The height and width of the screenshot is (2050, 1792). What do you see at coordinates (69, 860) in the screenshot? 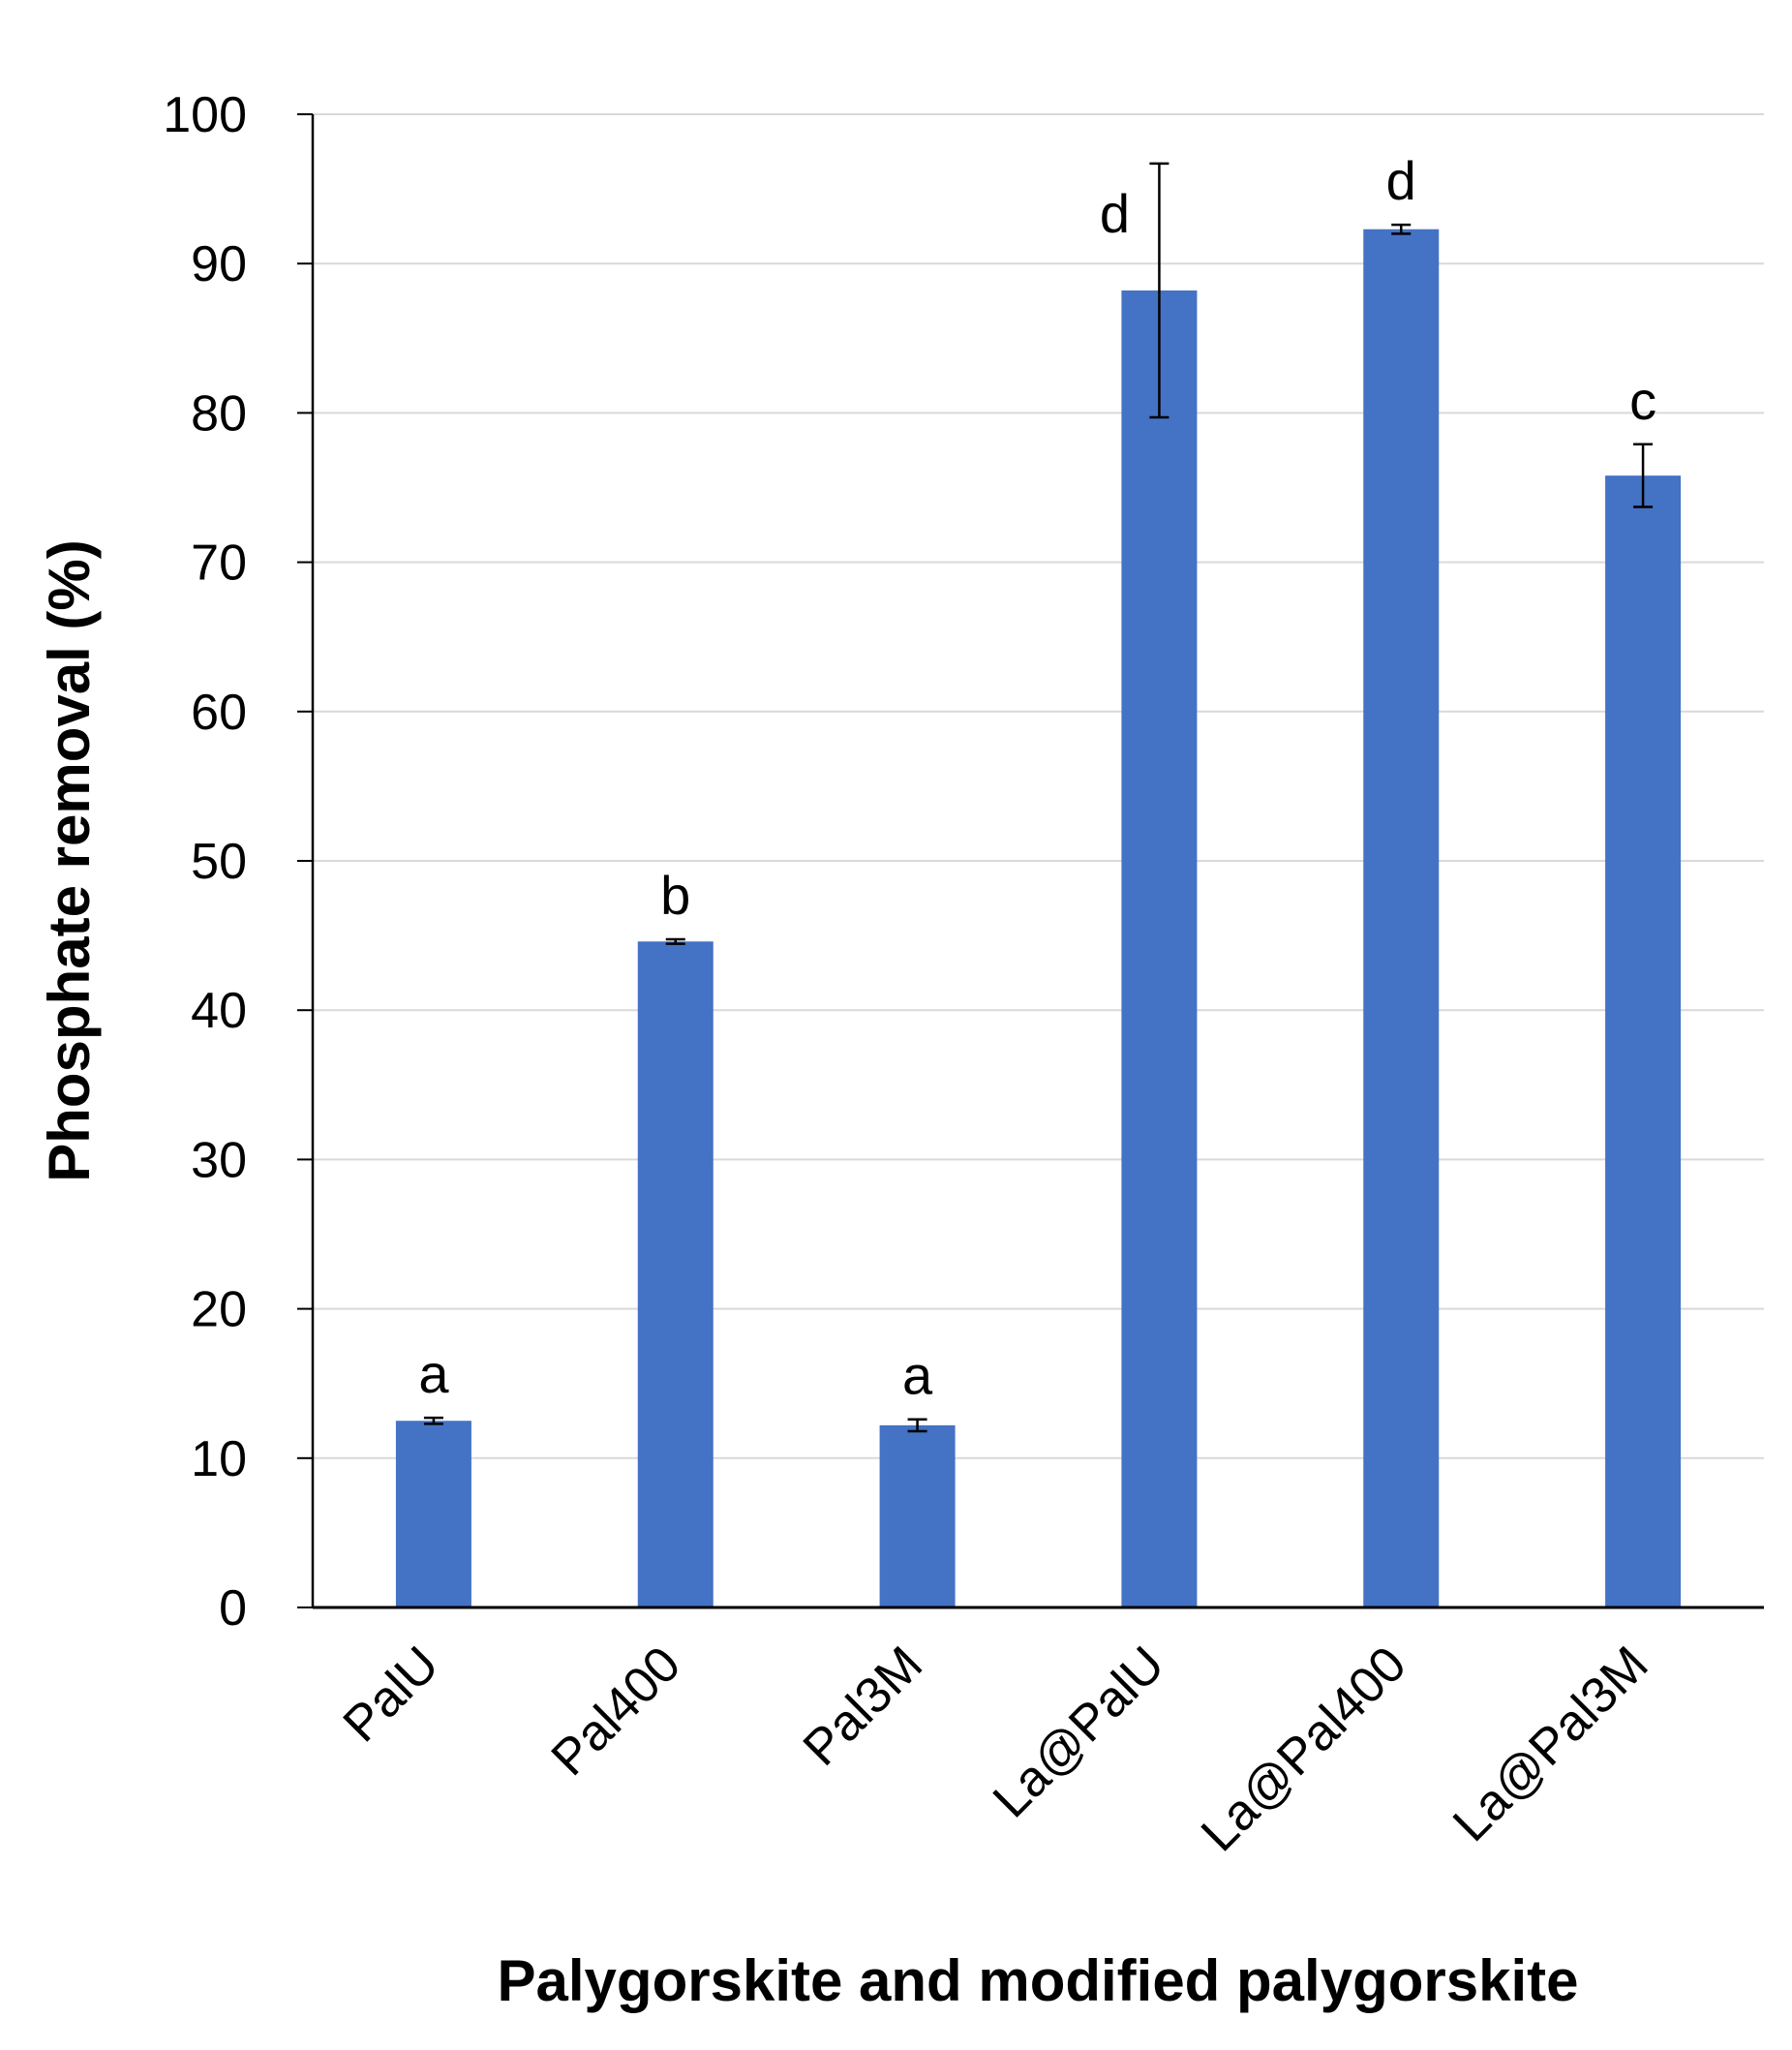
I see `y-axis-title: Phosphate removal (%)` at bounding box center [69, 860].